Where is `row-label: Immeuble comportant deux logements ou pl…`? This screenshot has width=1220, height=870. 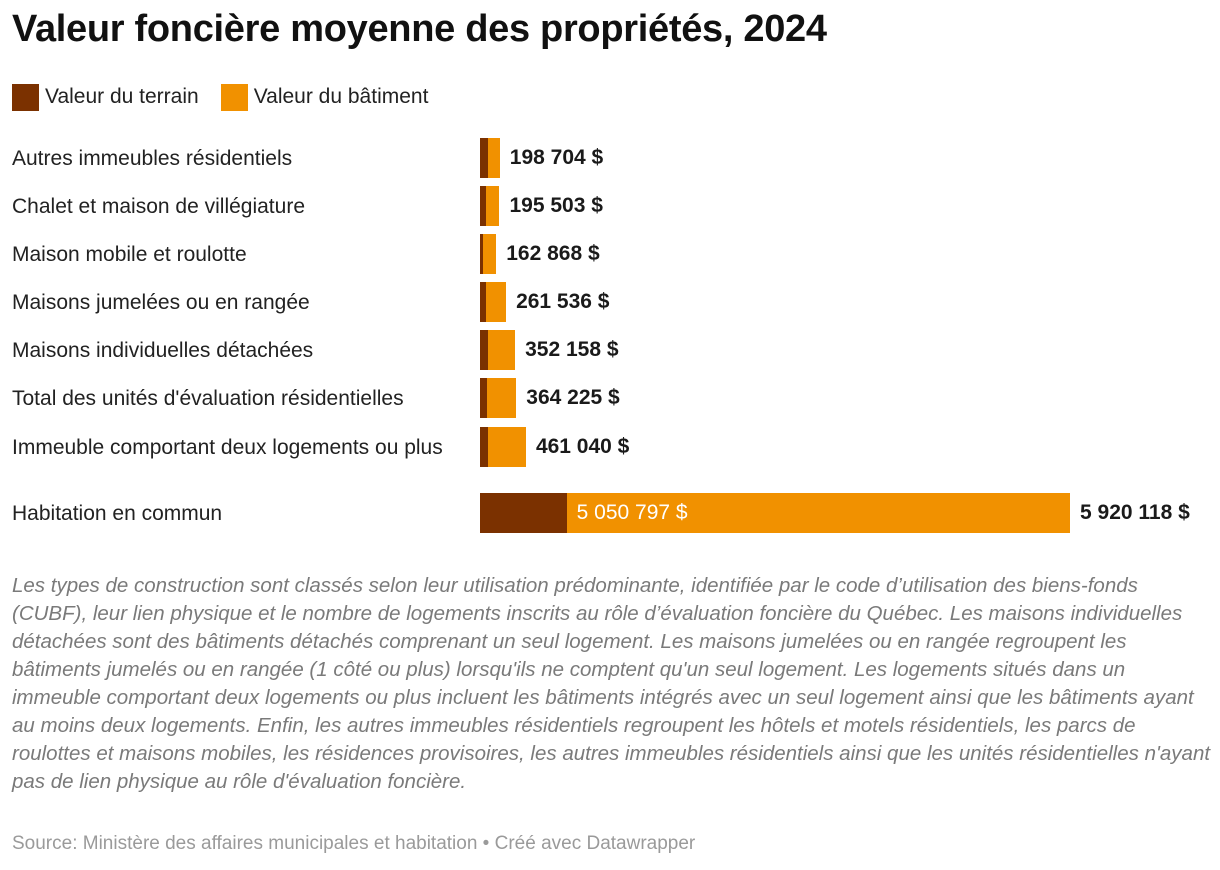 row-label: Immeuble comportant deux logements ou pl… is located at coordinates (227, 447).